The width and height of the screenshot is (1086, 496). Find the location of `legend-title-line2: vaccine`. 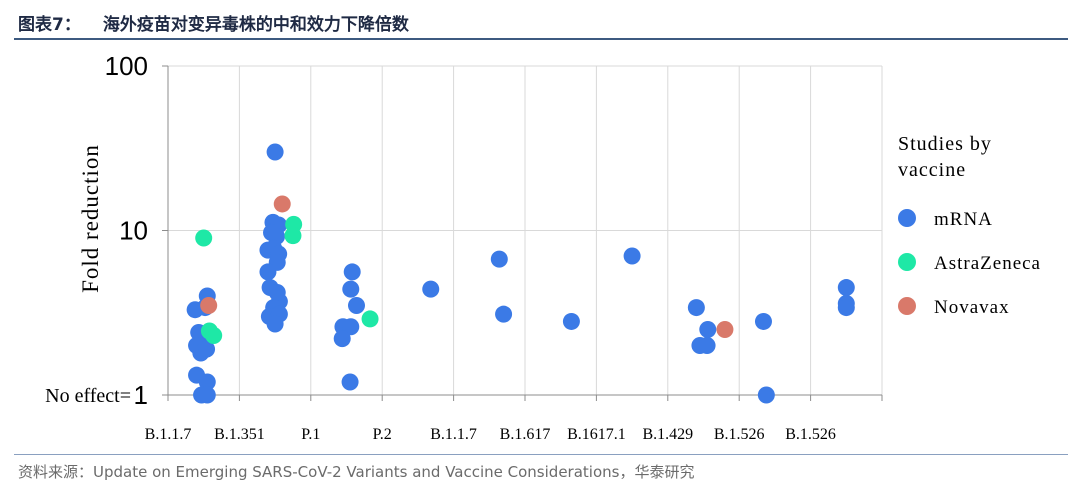

legend-title-line2: vaccine is located at coordinates (932, 170).